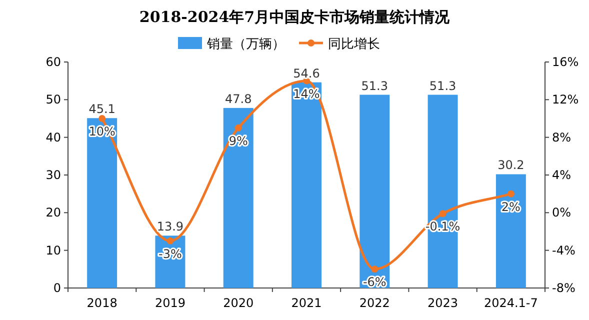  Describe the element at coordinates (102, 303) in the screenshot. I see `x-tick-label: 2018` at that location.